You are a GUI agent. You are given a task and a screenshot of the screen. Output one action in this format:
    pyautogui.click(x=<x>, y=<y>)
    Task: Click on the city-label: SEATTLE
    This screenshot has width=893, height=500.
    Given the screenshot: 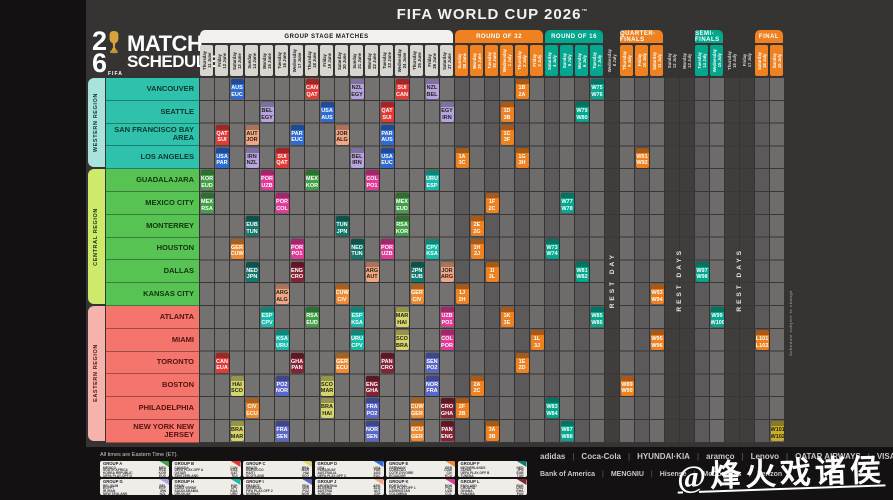 What is the action you would take?
    pyautogui.click(x=152, y=112)
    